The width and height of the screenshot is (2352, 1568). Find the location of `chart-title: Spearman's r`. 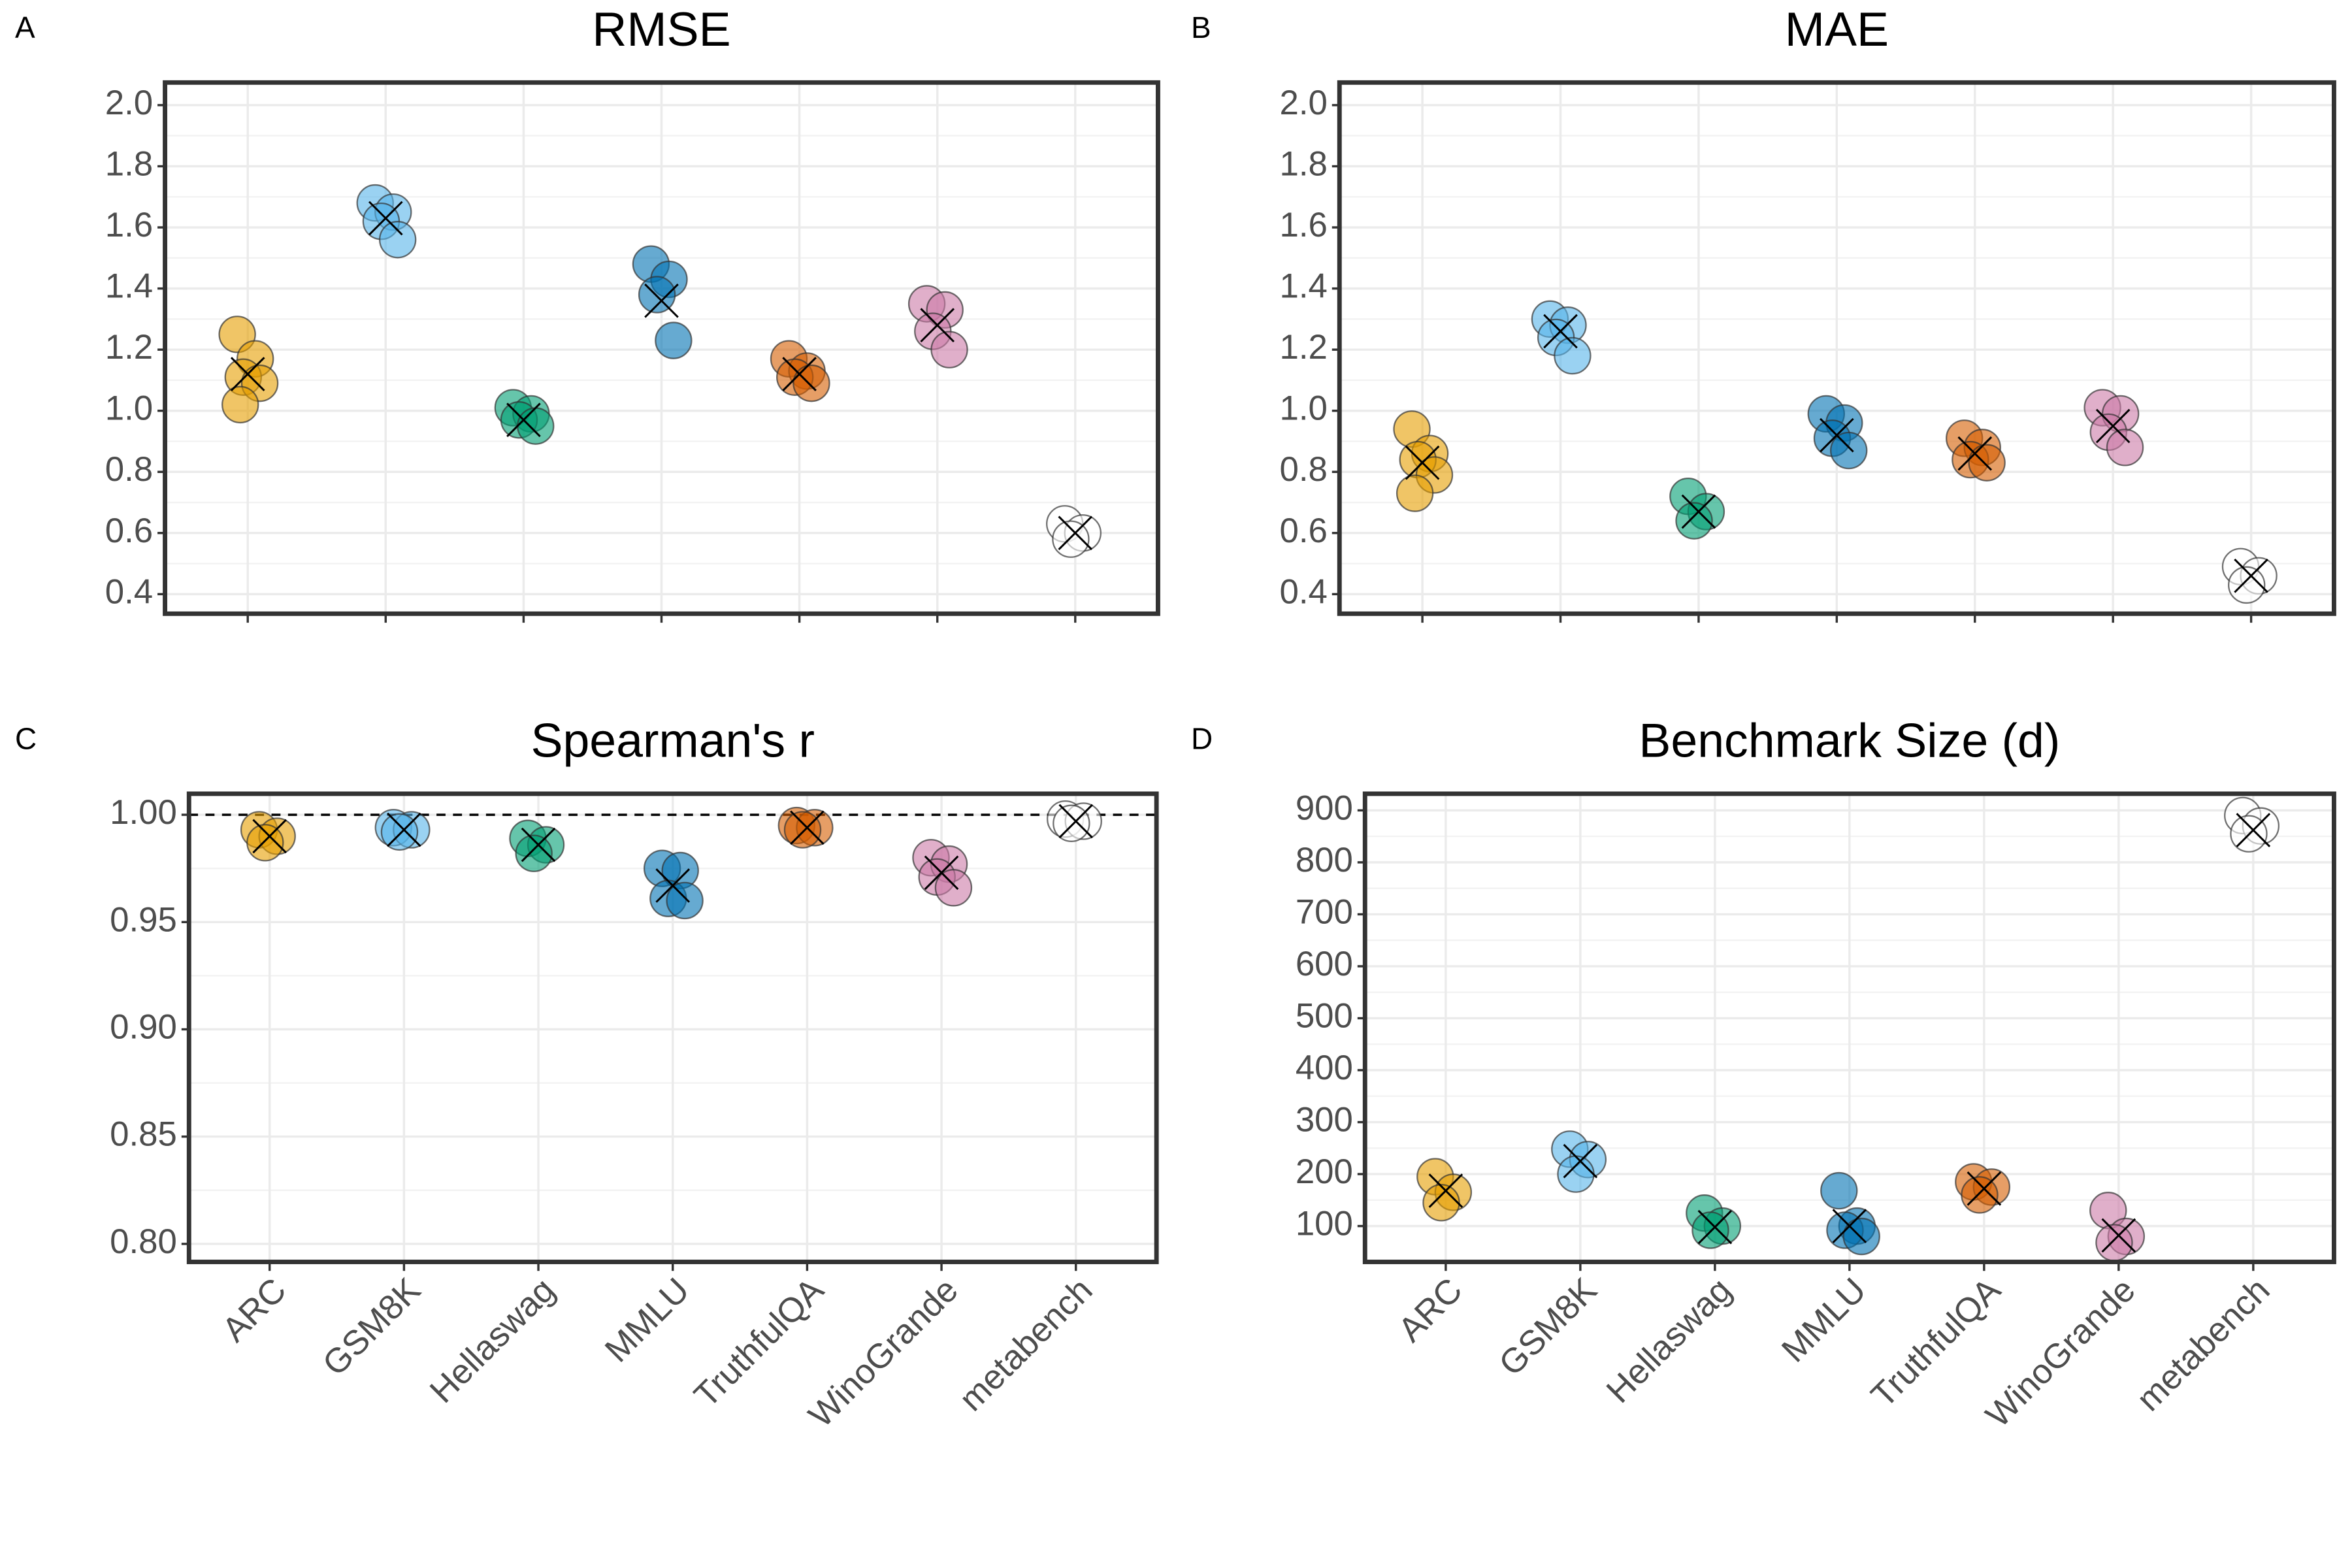

chart-title: Spearman's r is located at coordinates (673, 740).